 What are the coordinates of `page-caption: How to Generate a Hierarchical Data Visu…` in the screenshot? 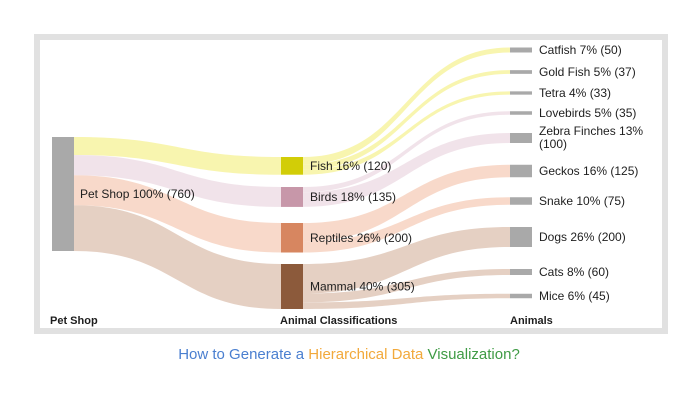 It's located at (349, 354).